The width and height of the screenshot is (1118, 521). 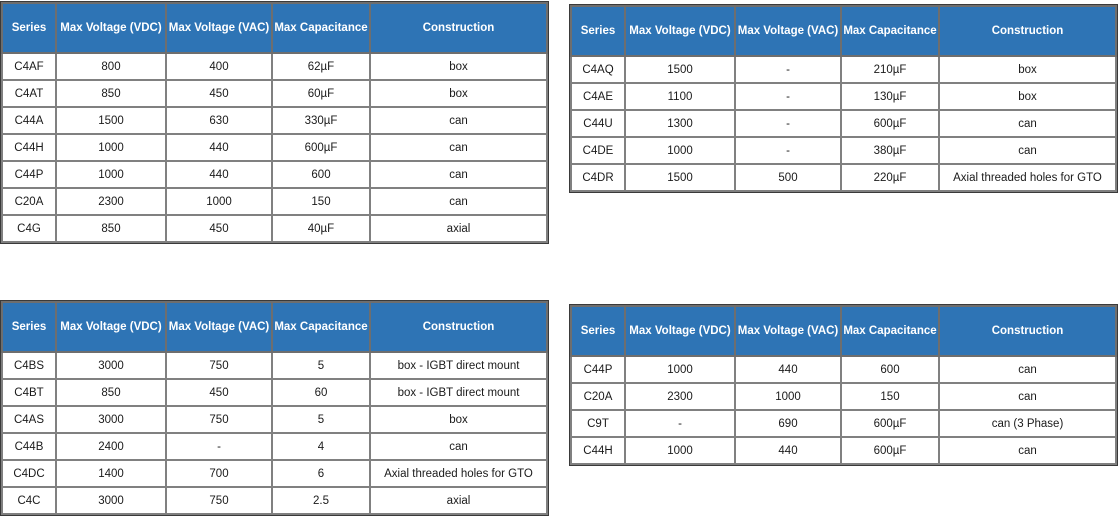 I want to click on table-row: C4BT 850 450 60 box - IGBT direct mount, so click(x=274, y=392).